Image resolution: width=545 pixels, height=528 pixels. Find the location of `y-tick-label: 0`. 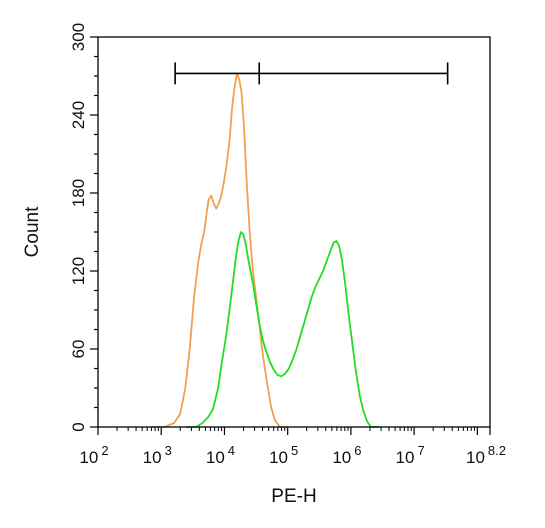

y-tick-label: 0 is located at coordinates (78, 426).